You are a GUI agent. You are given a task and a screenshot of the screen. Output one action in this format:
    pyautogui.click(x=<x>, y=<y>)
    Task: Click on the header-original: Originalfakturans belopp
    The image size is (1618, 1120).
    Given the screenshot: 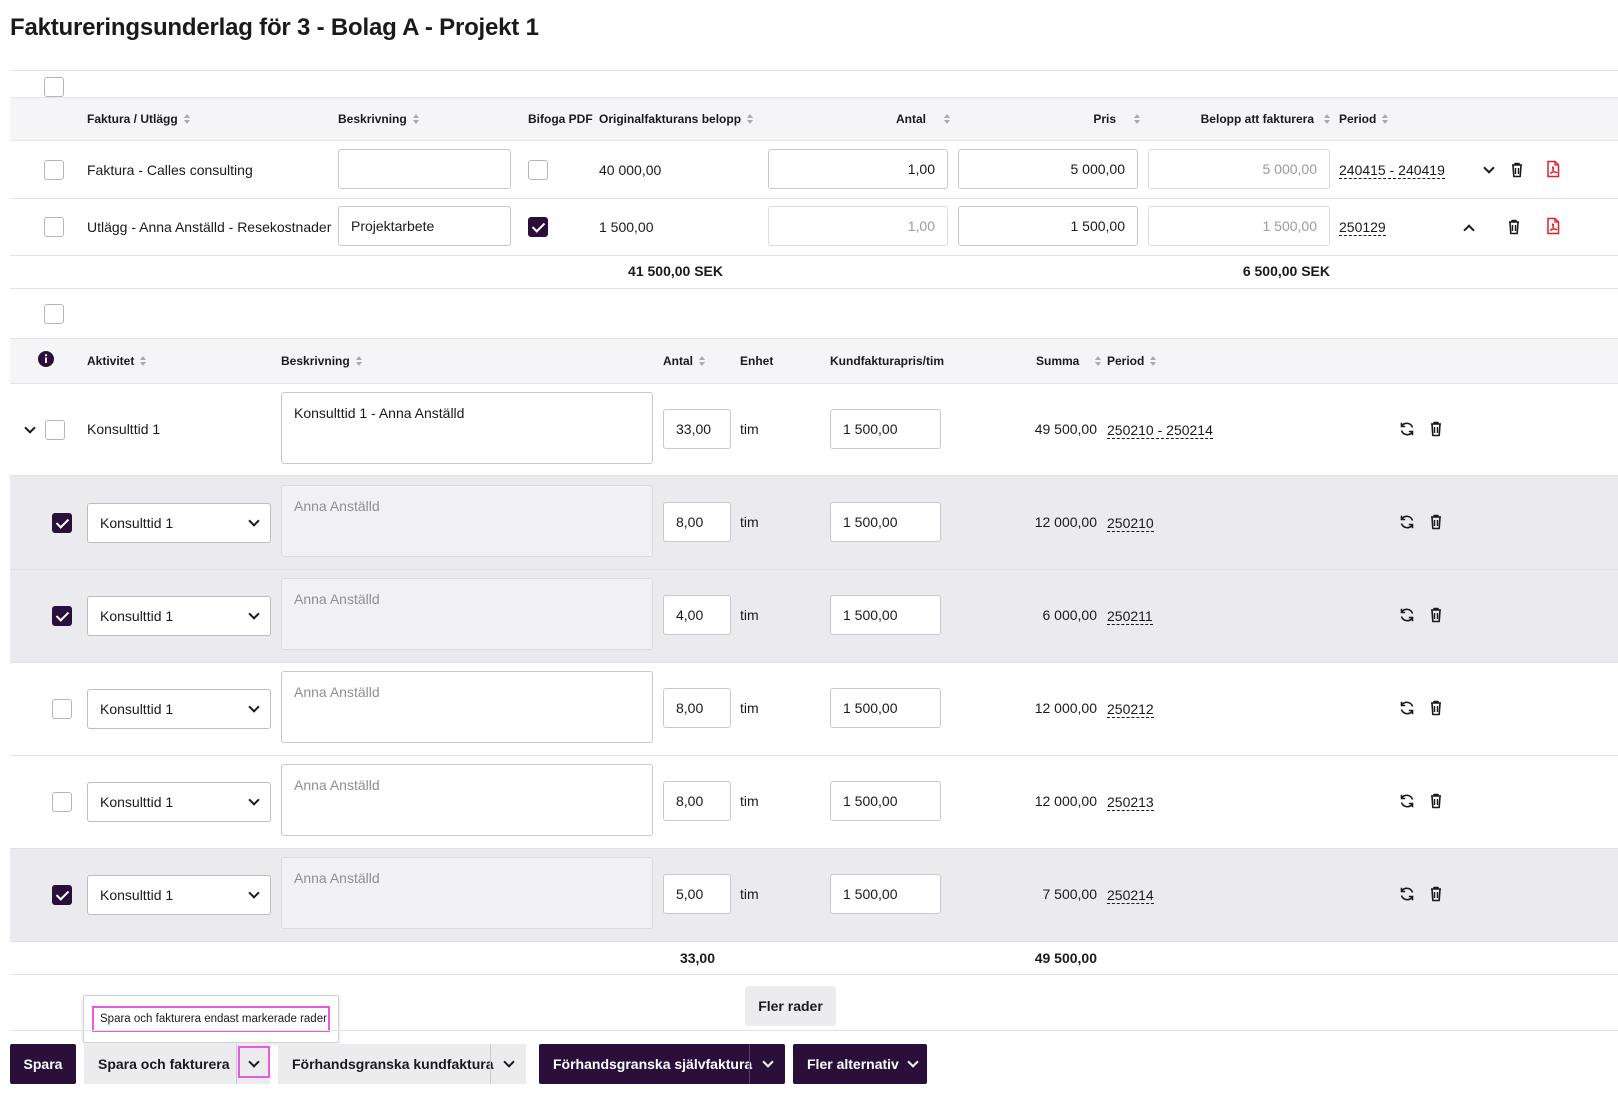 What is the action you would take?
    pyautogui.click(x=676, y=119)
    